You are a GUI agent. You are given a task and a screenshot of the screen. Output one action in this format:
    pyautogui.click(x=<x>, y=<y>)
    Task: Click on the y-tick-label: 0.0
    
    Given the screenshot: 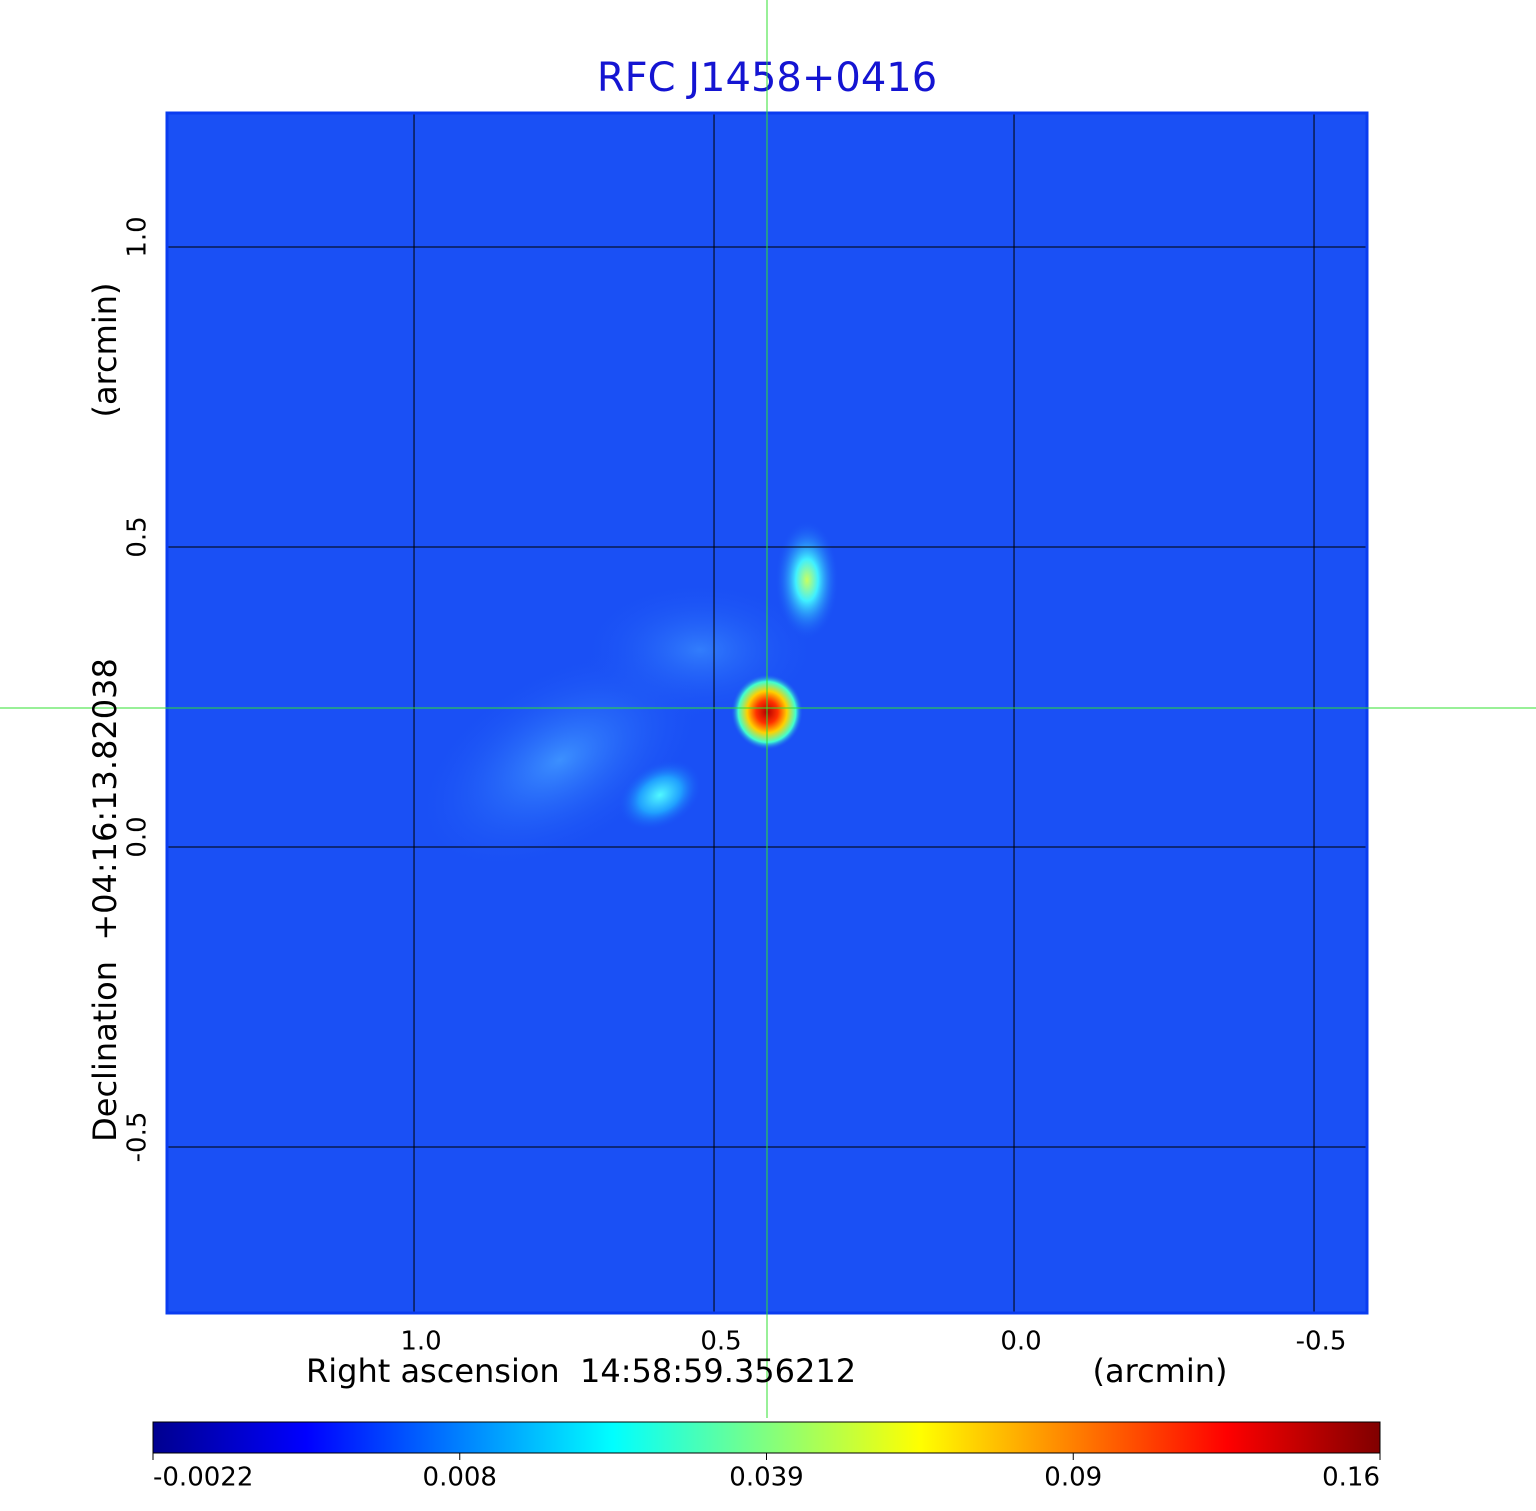 What is the action you would take?
    pyautogui.click(x=138, y=836)
    